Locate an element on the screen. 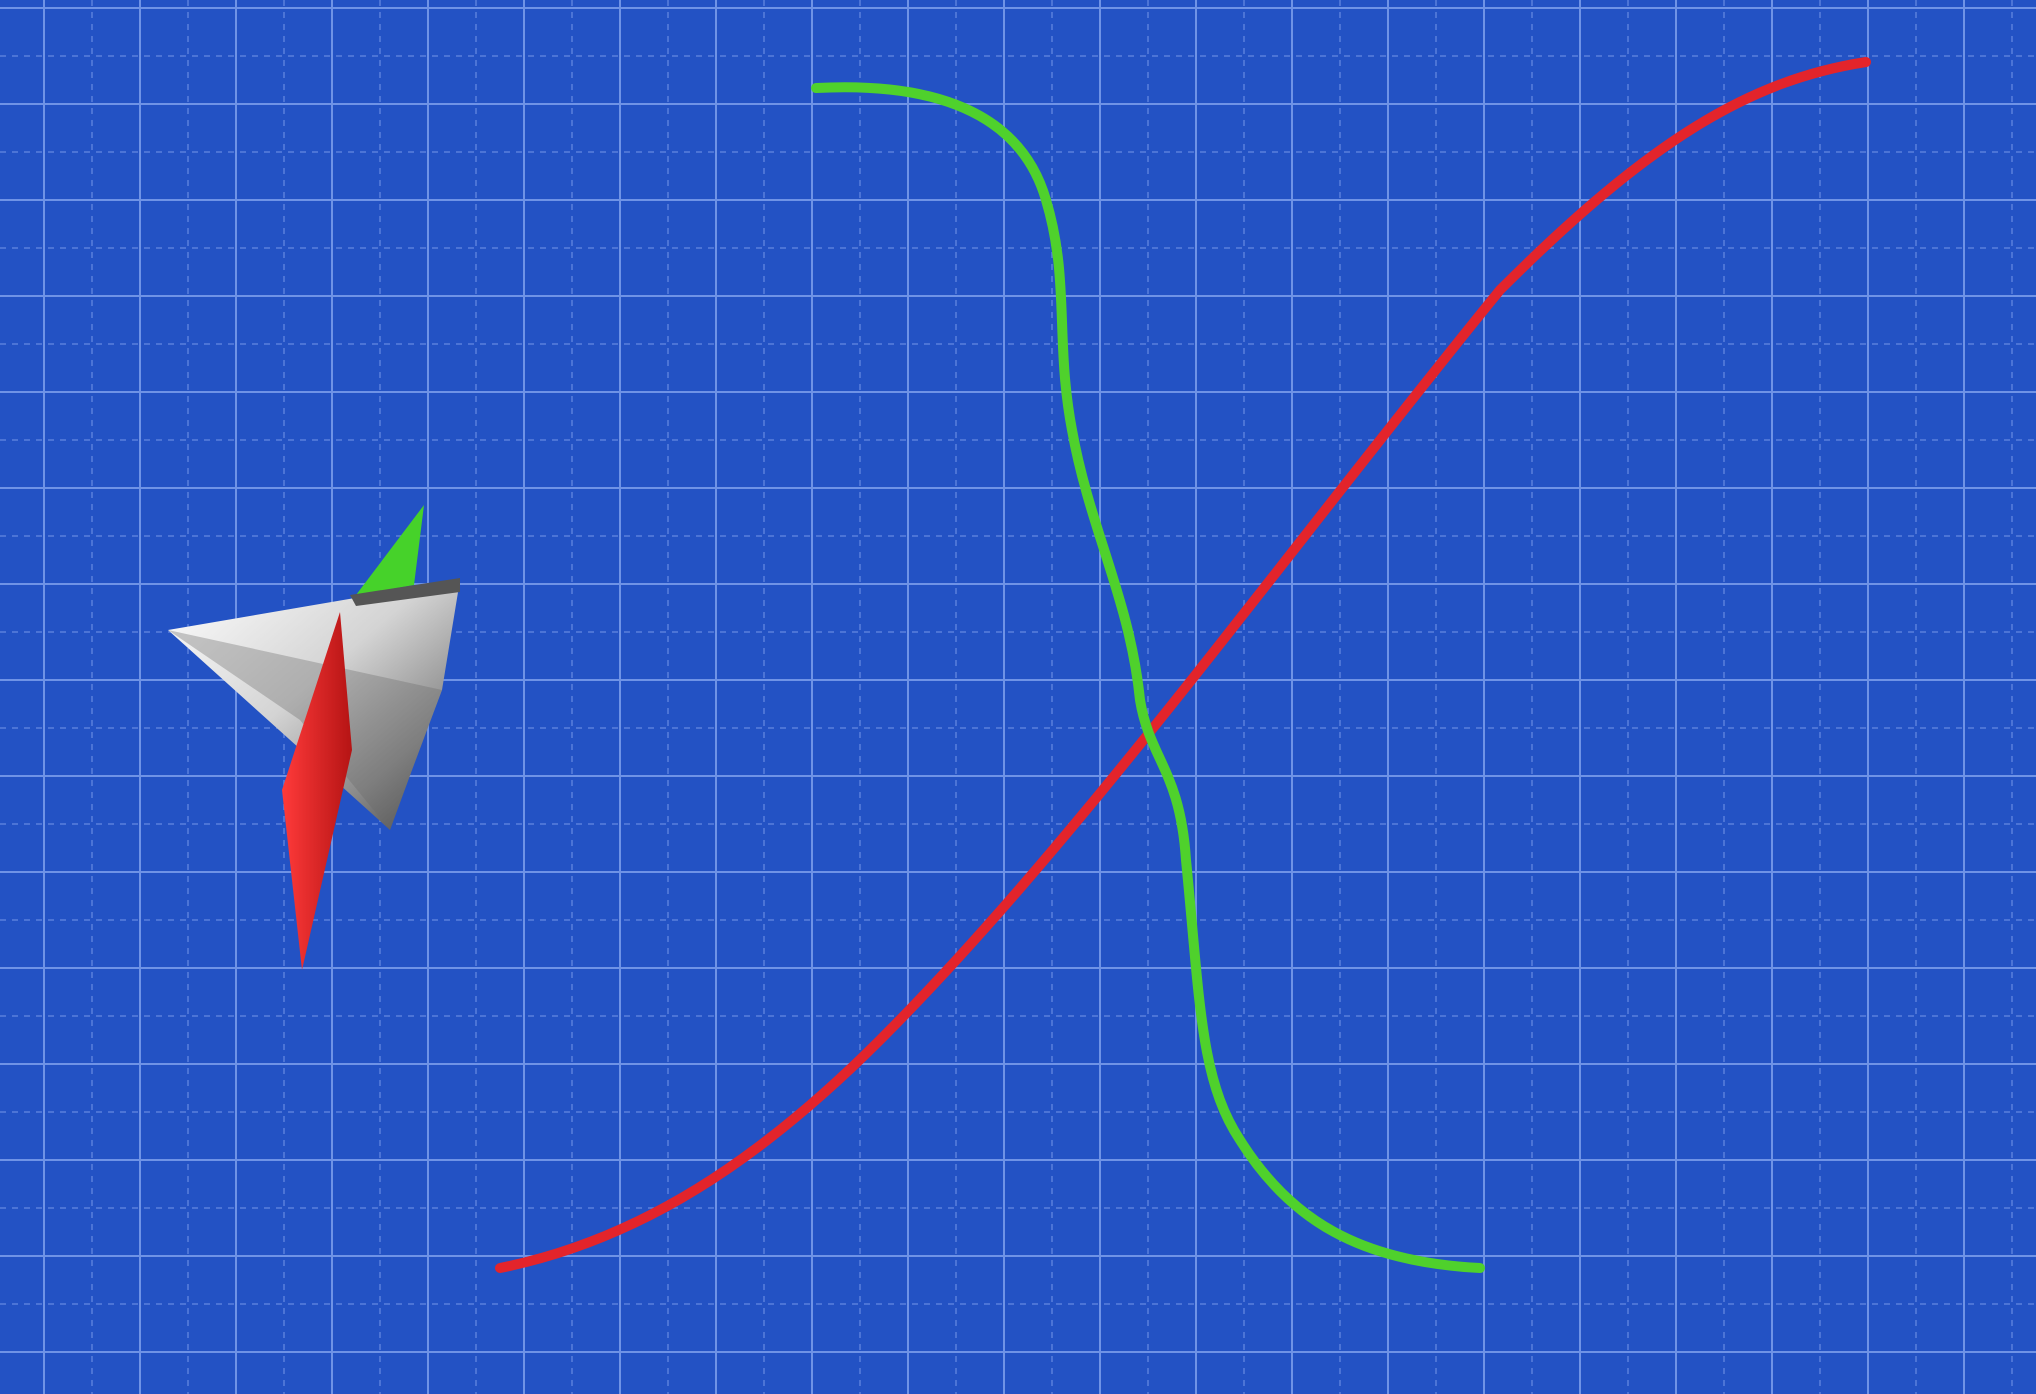  gizmo-cone-shadow is located at coordinates (305, 730).